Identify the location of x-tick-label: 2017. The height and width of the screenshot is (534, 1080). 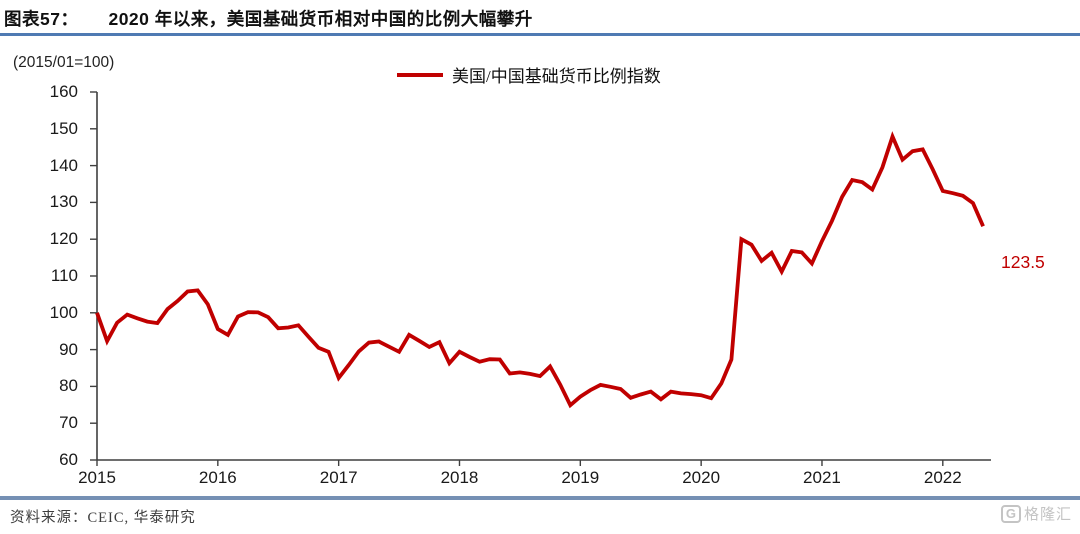
(338, 477).